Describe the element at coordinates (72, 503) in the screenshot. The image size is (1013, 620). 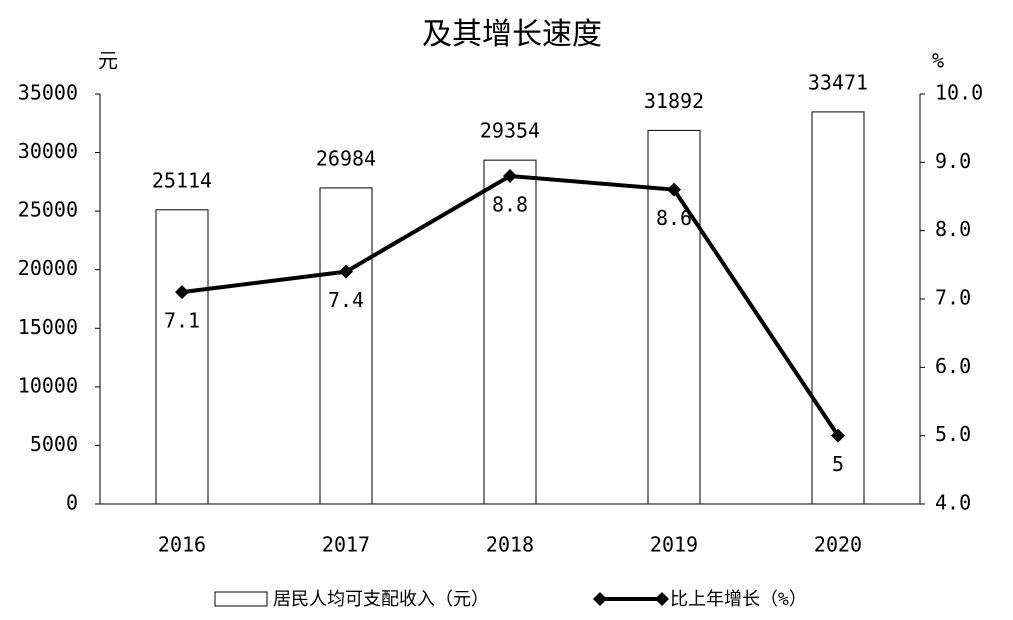
I see `y-tick-label: 0` at that location.